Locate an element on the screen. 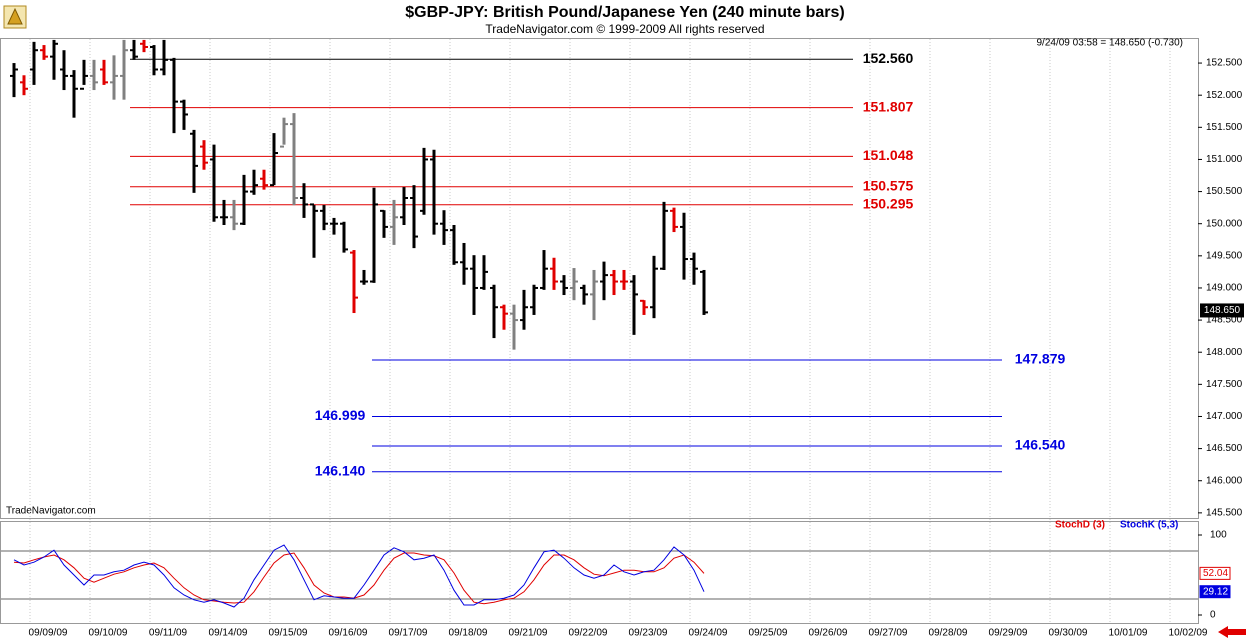  logo is located at coordinates (15, 17).